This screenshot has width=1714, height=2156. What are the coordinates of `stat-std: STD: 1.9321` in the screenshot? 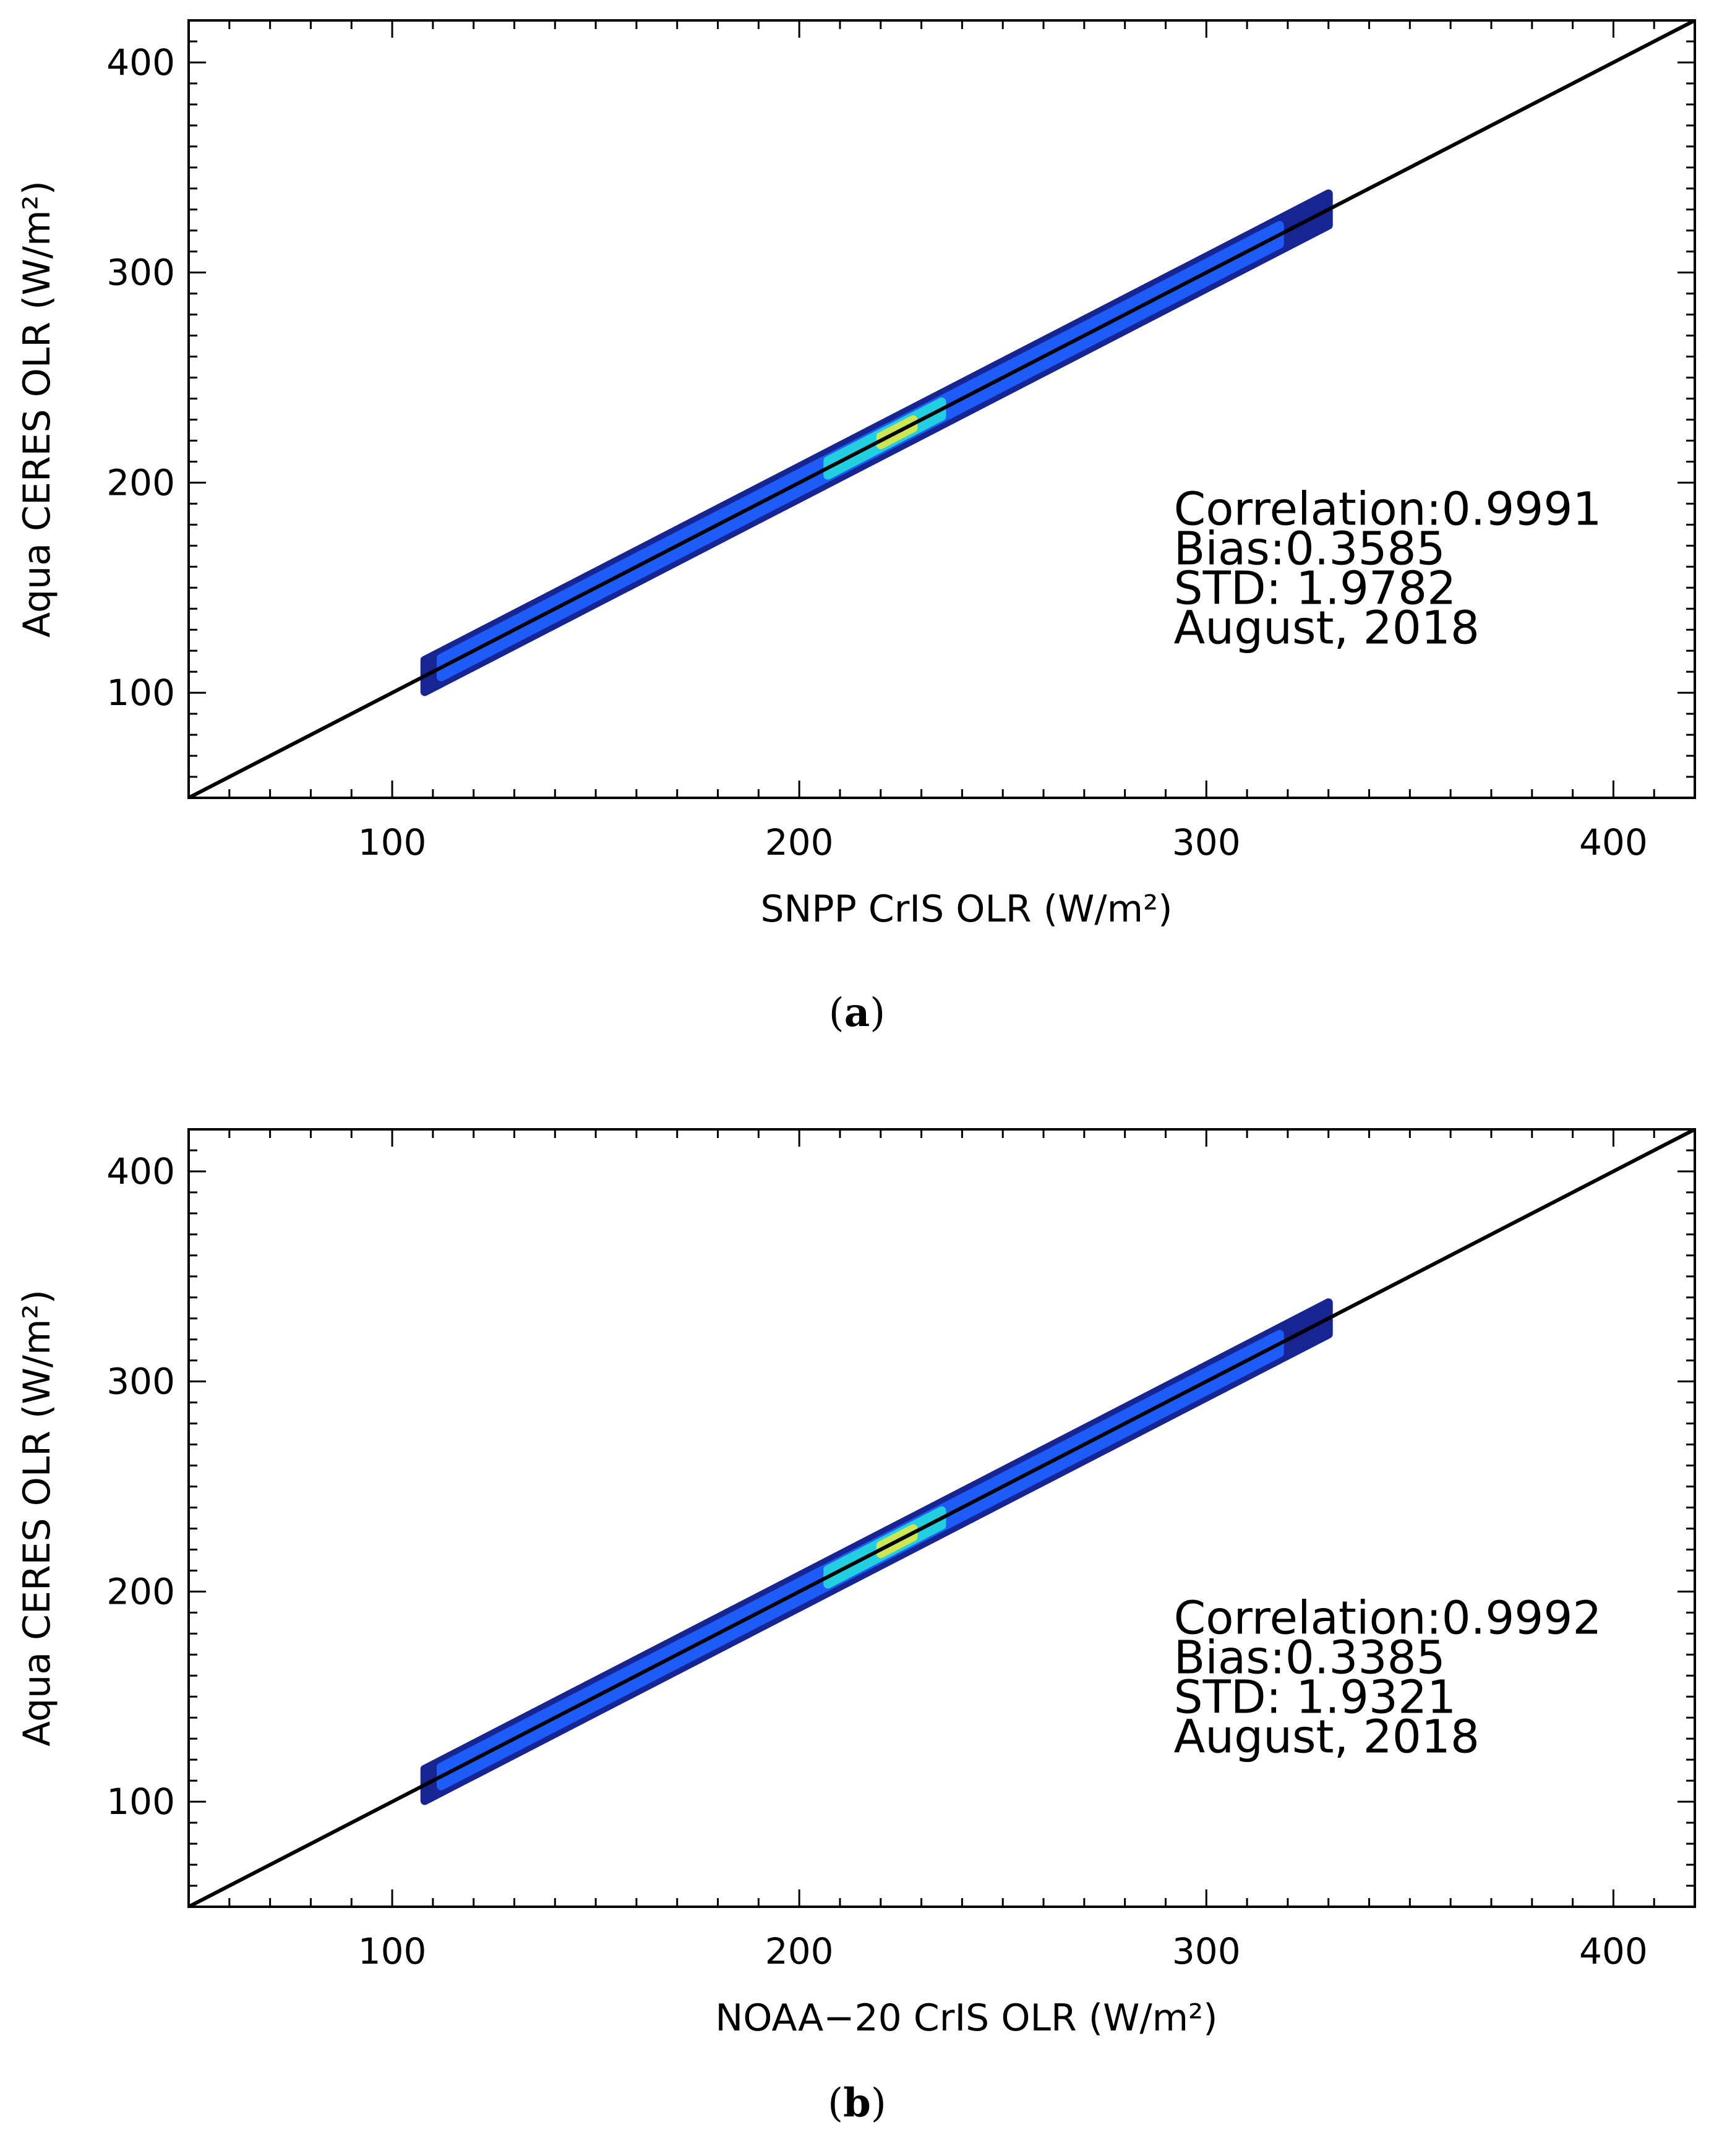 It's located at (1315, 1697).